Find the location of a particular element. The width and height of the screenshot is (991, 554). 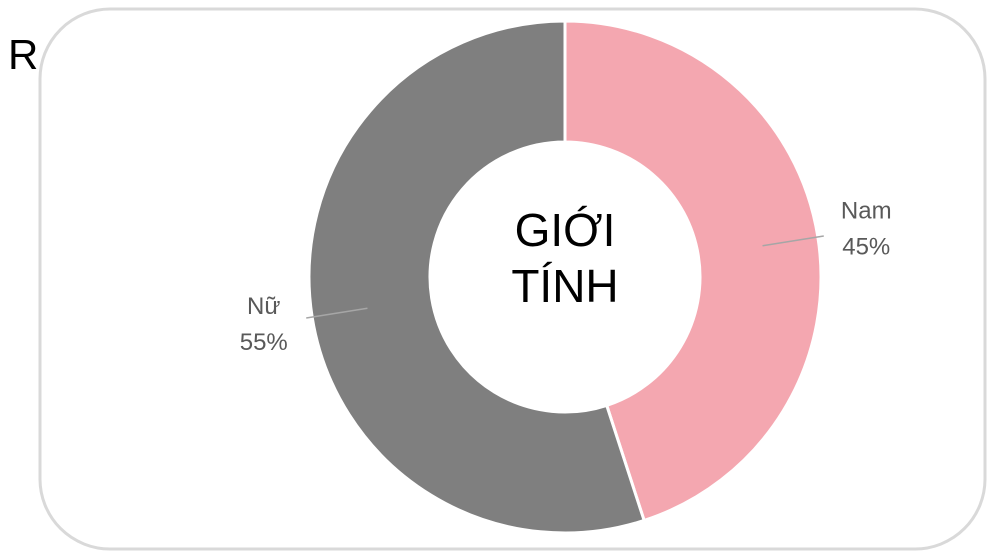

value-label: 45% is located at coordinates (866, 247).